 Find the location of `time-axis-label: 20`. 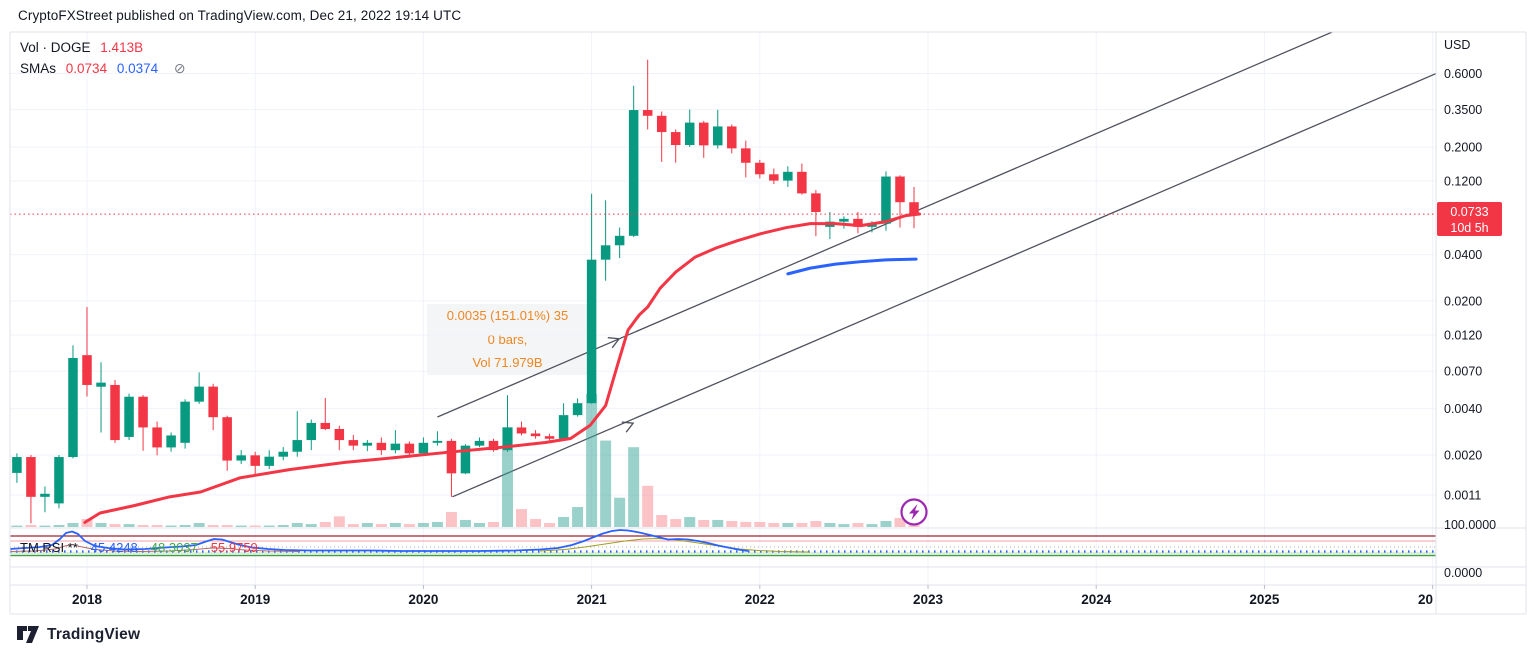

time-axis-label: 20 is located at coordinates (1425, 599).